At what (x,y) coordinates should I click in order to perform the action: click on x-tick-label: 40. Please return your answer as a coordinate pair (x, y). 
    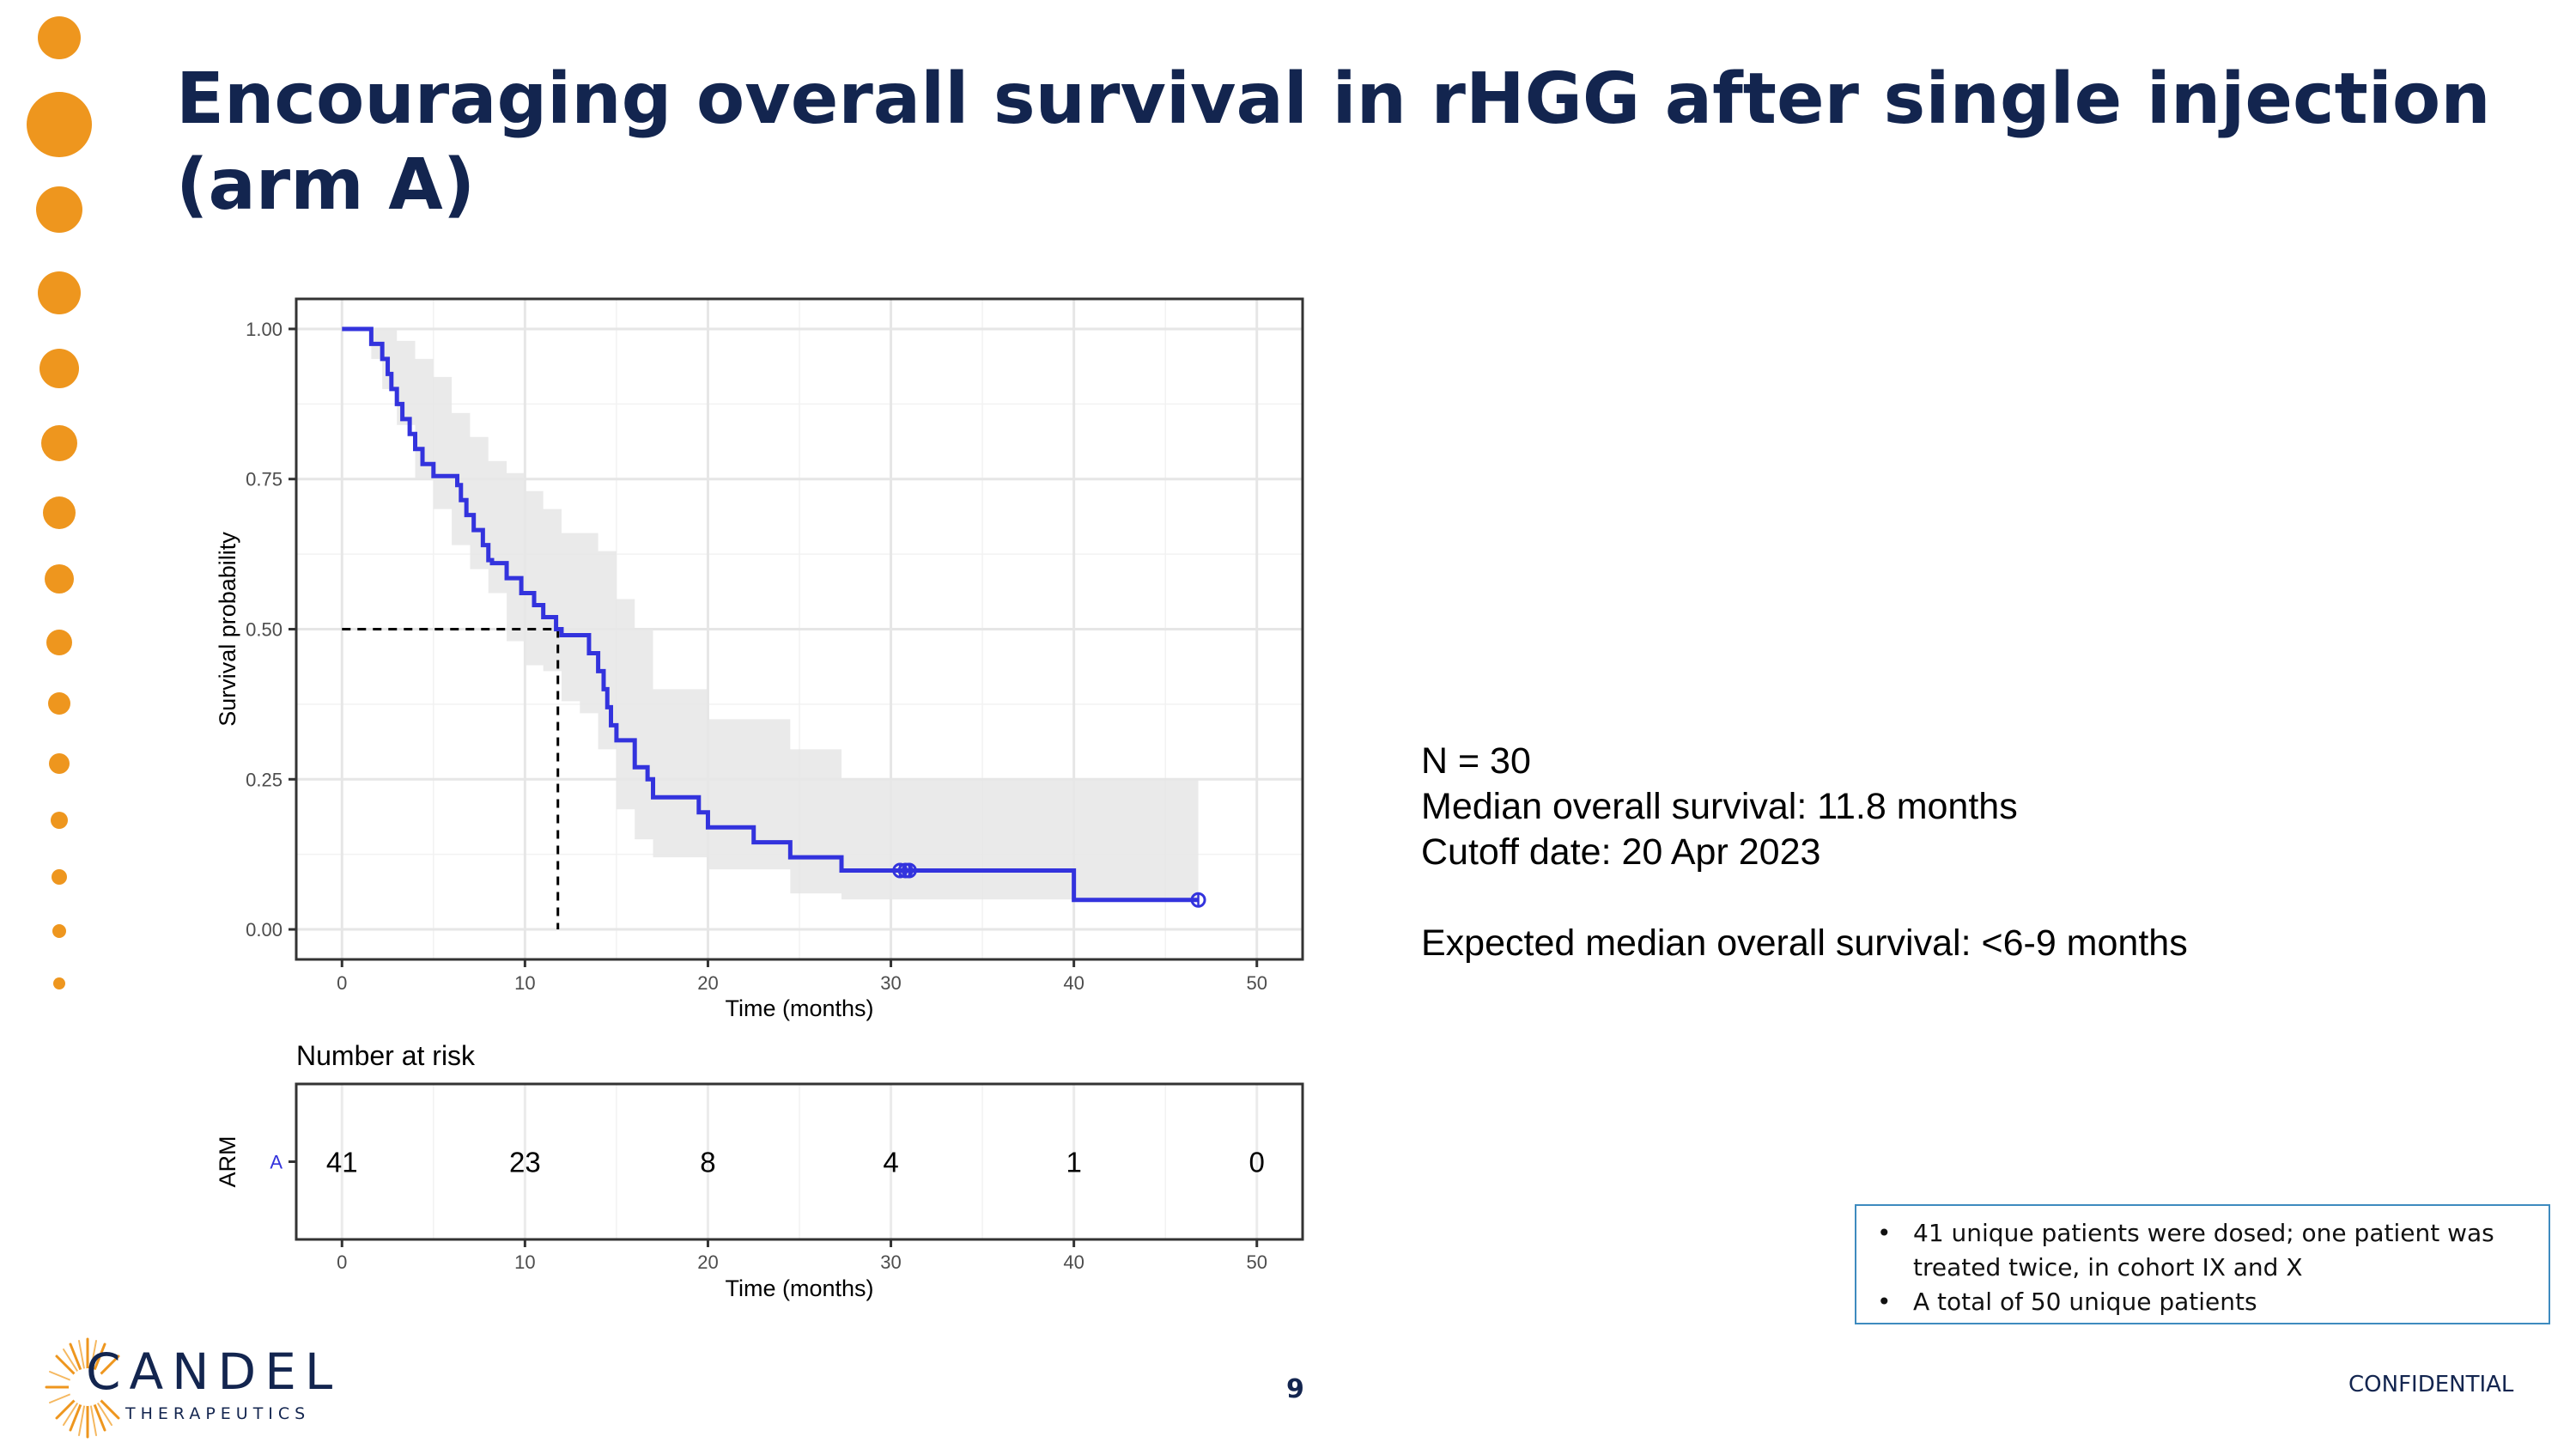
    Looking at the image, I should click on (1074, 983).